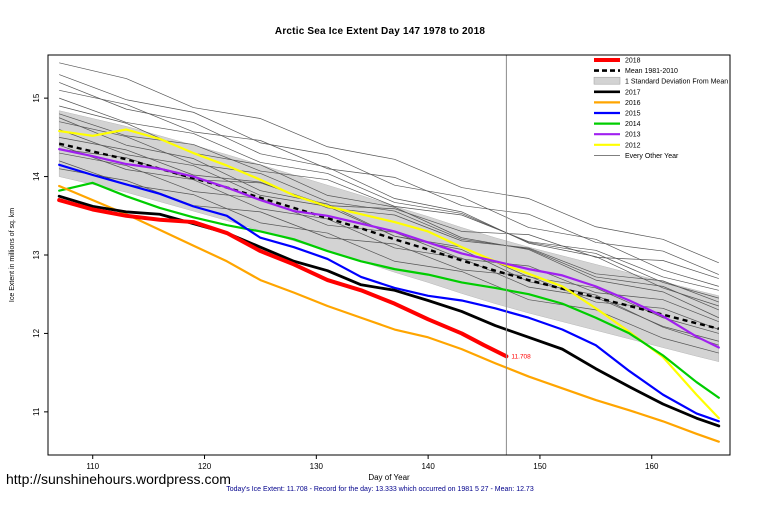  Describe the element at coordinates (633, 92) in the screenshot. I see `legend-label-2017: 2017` at that location.